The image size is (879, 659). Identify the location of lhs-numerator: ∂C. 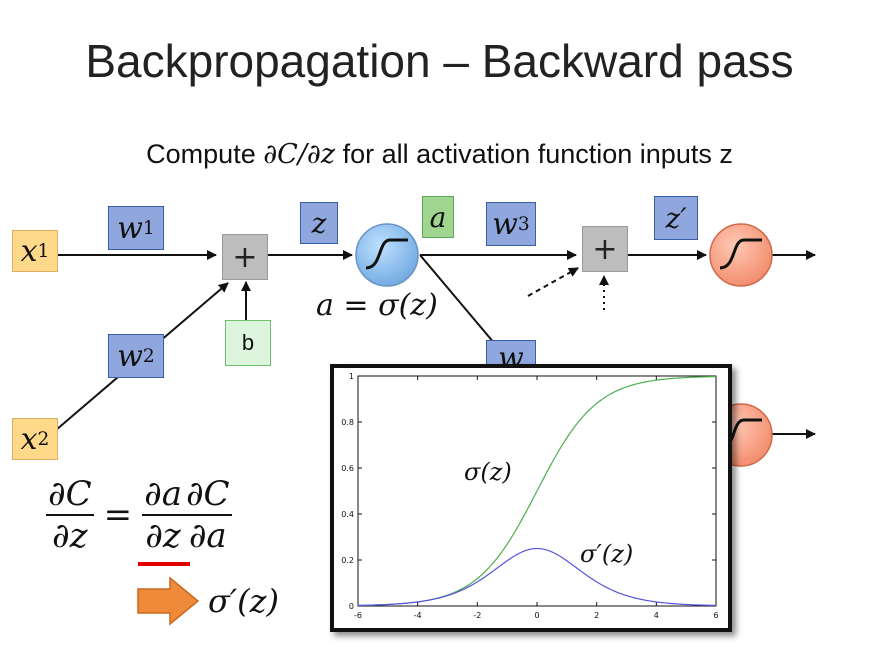
(70, 494).